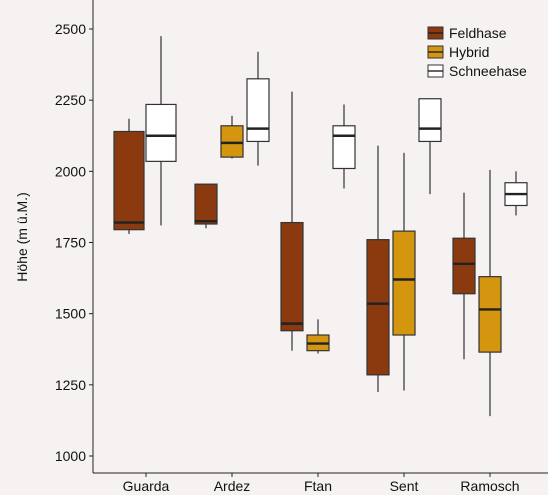  Describe the element at coordinates (146, 486) in the screenshot. I see `x-tick-label: Guarda` at that location.